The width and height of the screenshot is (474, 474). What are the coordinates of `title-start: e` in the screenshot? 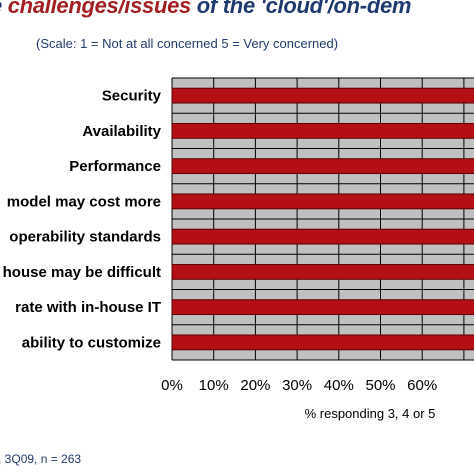 It's located at (4, 9).